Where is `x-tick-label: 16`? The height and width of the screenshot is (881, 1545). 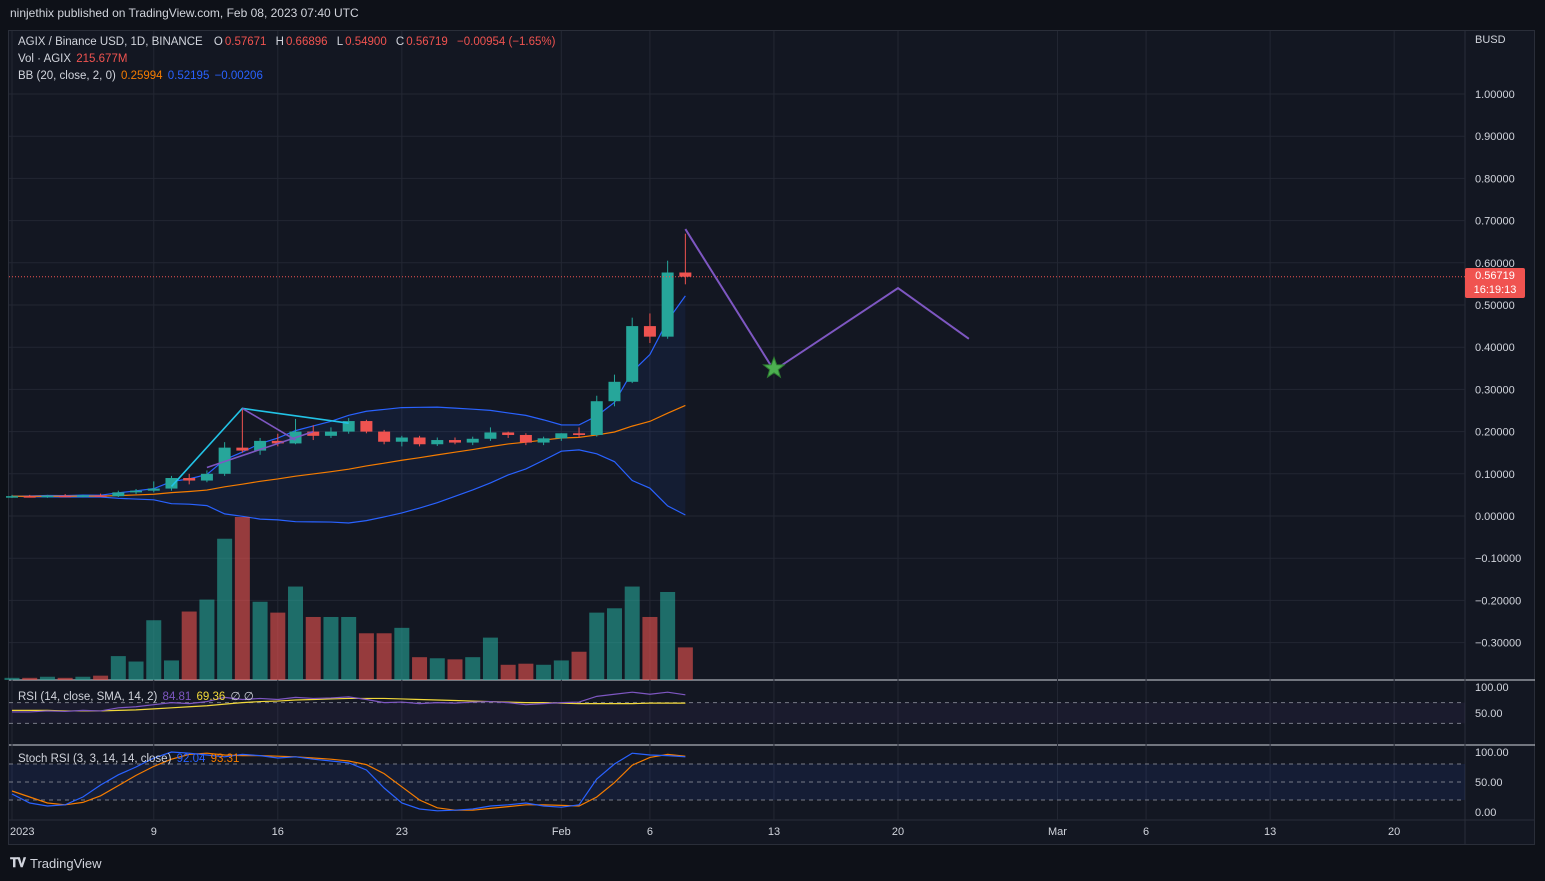
x-tick-label: 16 is located at coordinates (278, 832).